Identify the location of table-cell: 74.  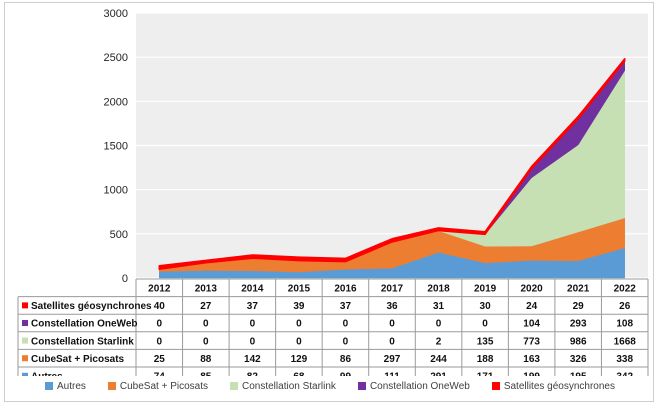
(160, 374).